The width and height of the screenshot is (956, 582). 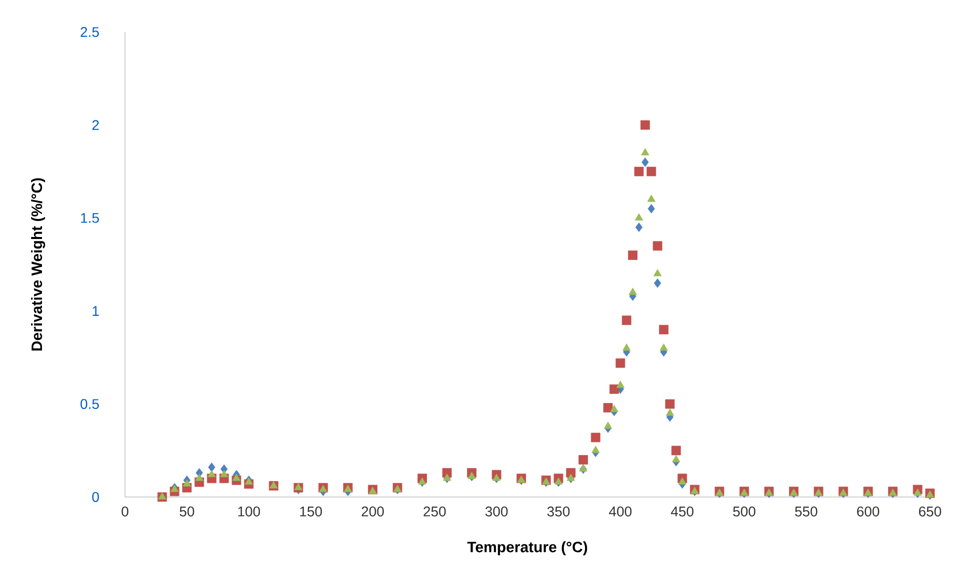 I want to click on x-tick-label: 400, so click(x=620, y=511).